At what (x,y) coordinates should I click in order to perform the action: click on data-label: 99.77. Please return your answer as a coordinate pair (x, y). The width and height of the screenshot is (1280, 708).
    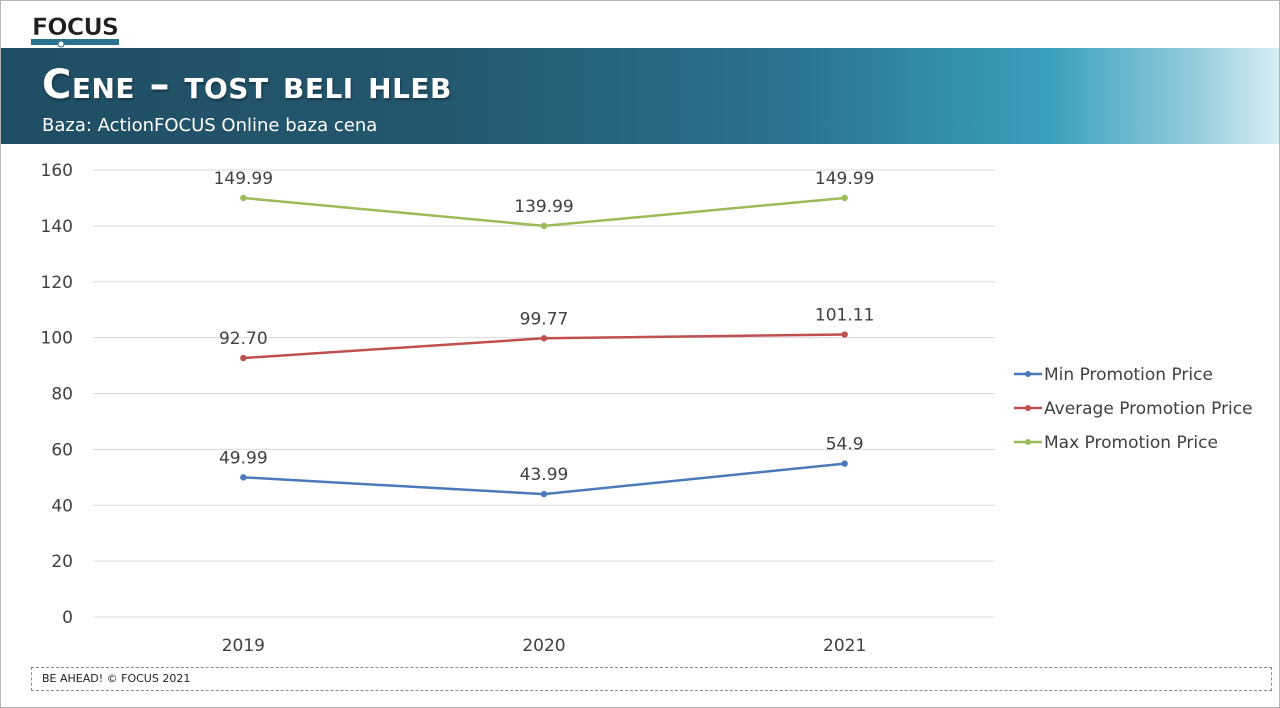
    Looking at the image, I should click on (544, 319).